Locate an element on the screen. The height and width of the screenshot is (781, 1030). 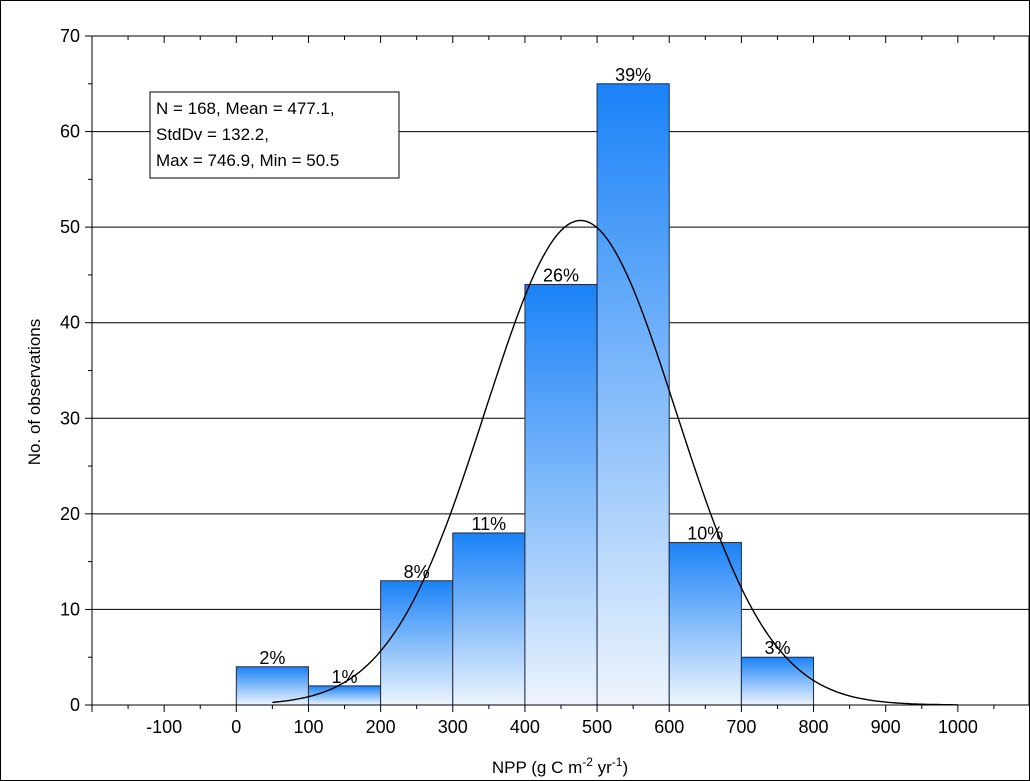
y-axis: 0 10 20 30 40 50 60 70 is located at coordinates (76, 370).